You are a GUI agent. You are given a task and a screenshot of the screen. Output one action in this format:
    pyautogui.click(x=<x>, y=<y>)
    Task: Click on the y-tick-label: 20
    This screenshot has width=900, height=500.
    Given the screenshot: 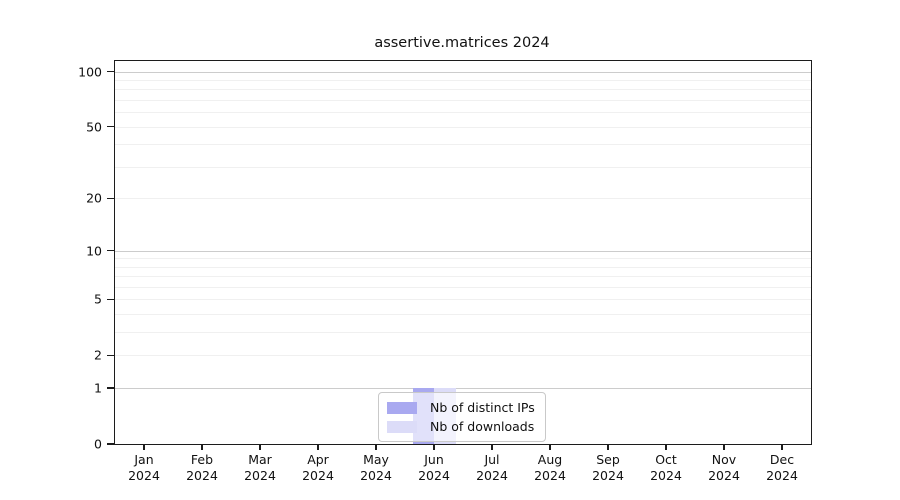 What is the action you would take?
    pyautogui.click(x=94, y=198)
    